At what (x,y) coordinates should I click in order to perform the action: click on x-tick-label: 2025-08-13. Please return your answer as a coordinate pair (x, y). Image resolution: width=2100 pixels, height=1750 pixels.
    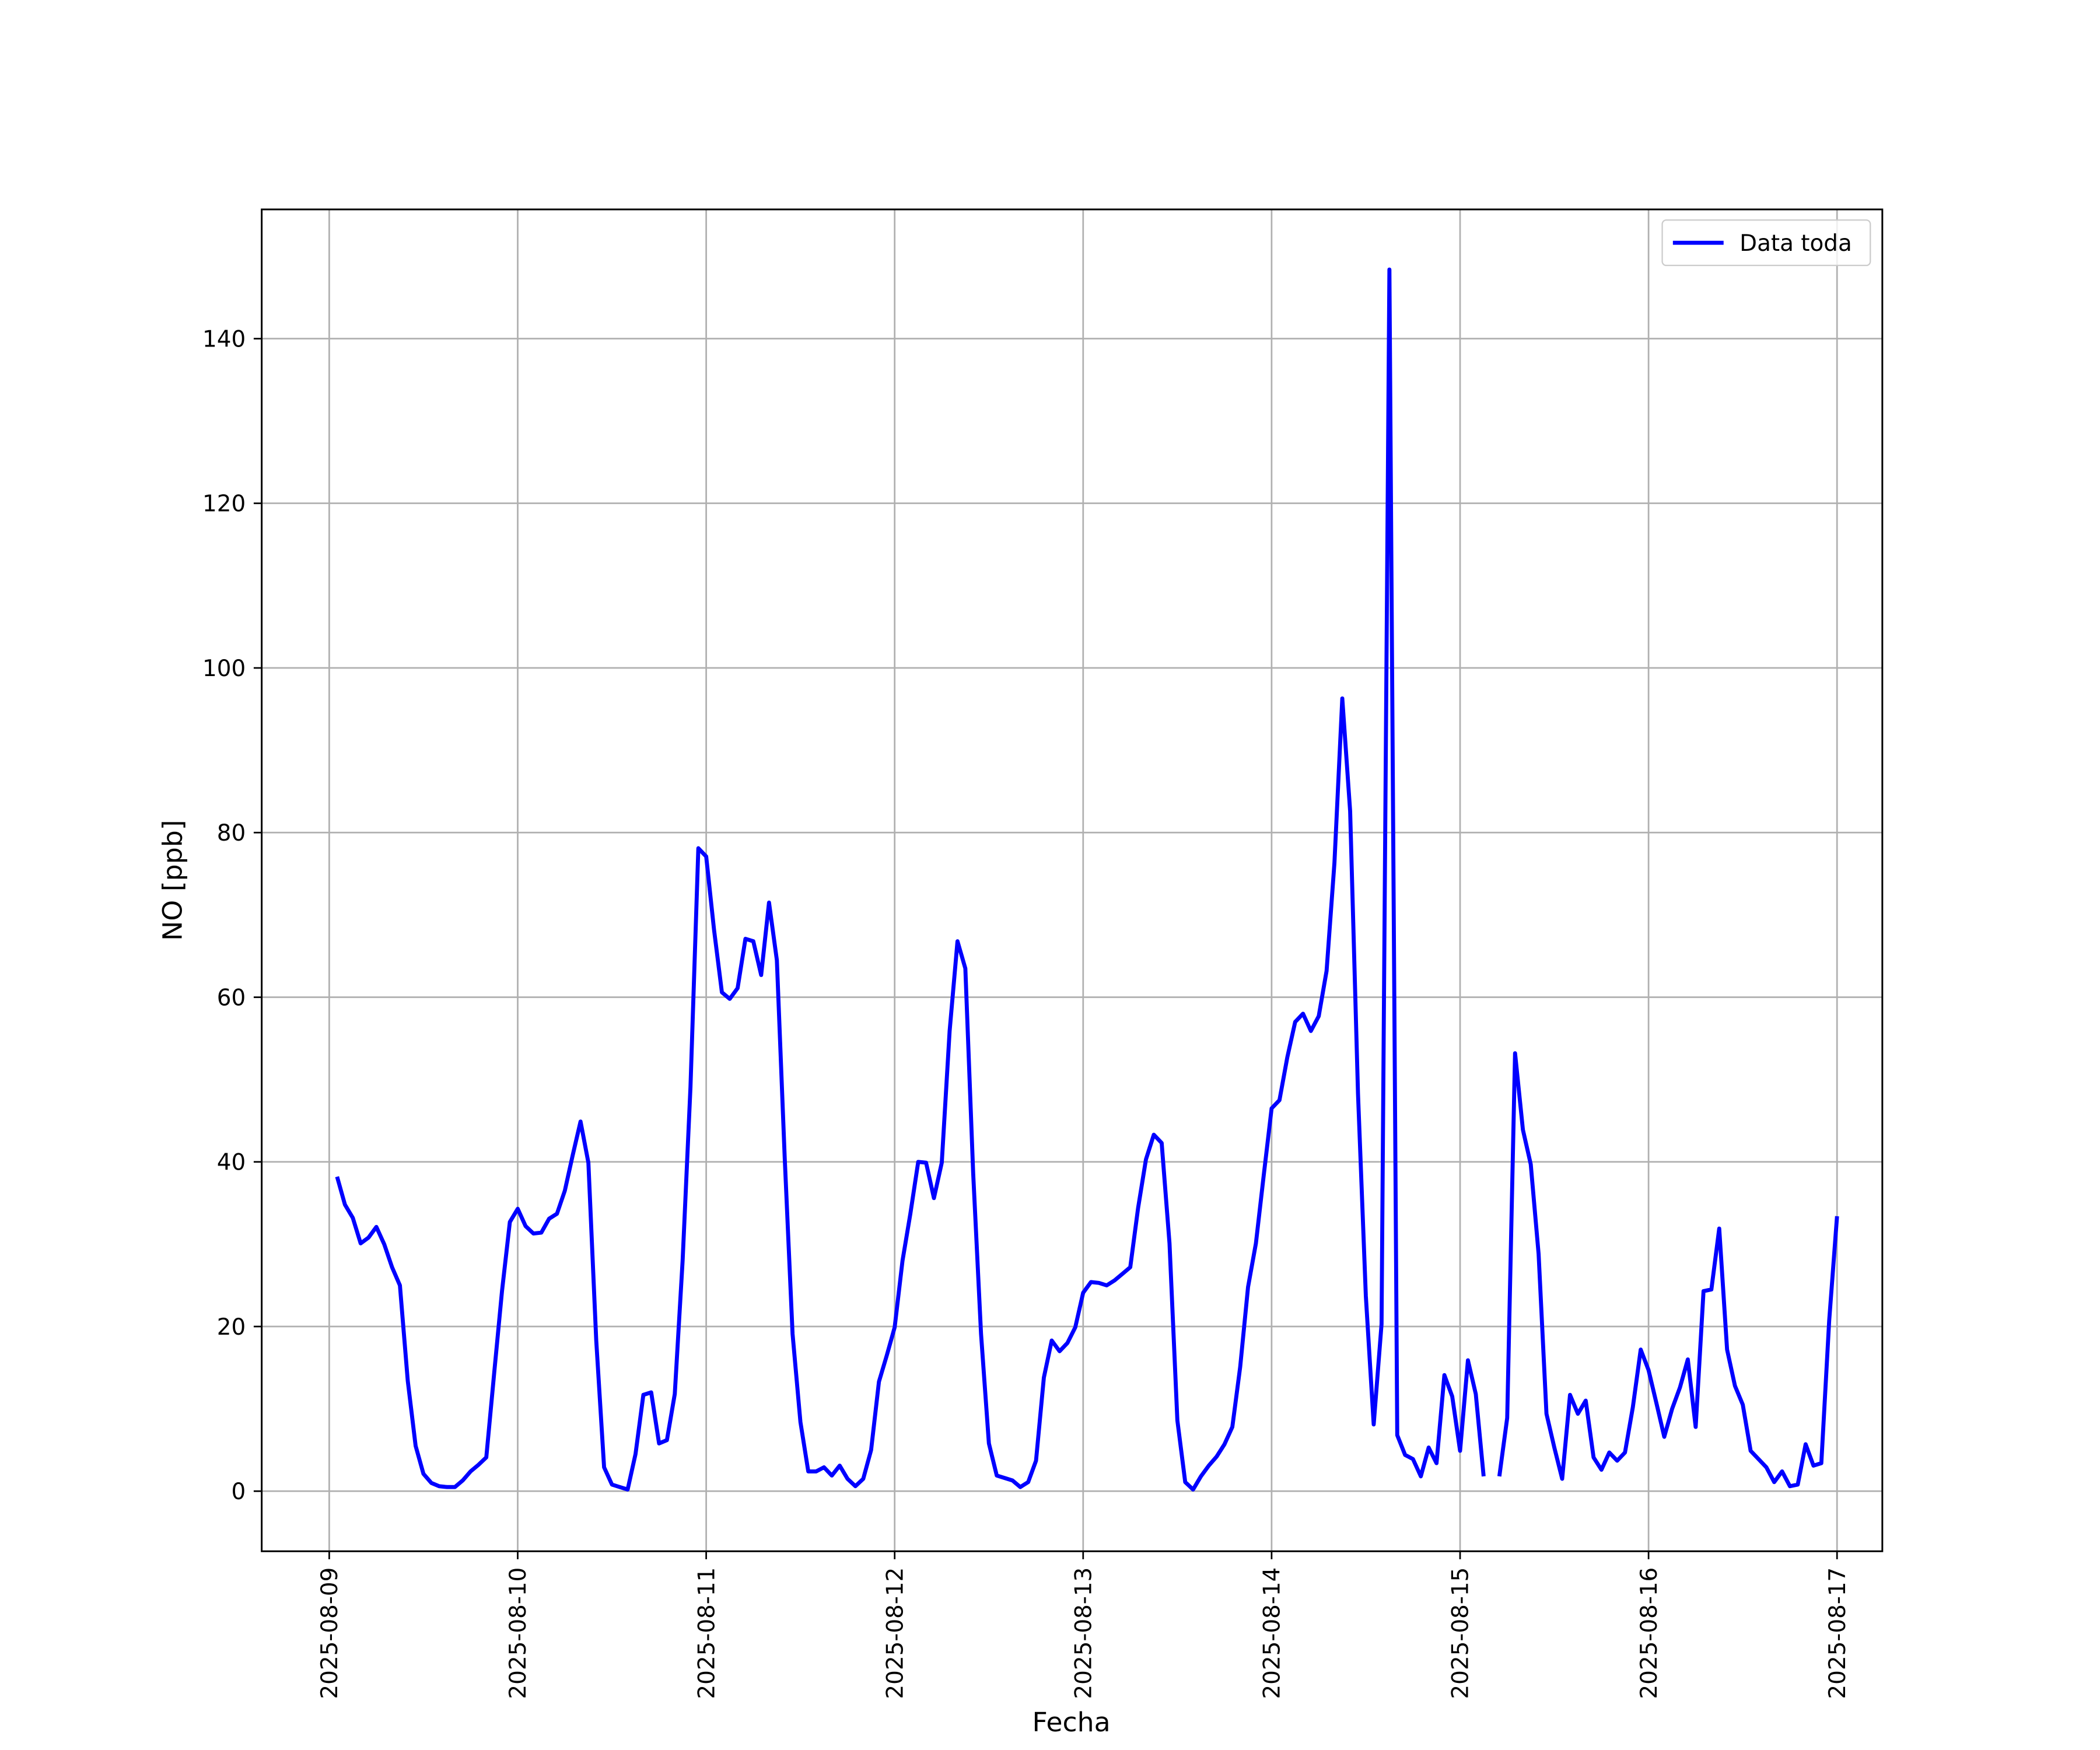
    Looking at the image, I should click on (1084, 1633).